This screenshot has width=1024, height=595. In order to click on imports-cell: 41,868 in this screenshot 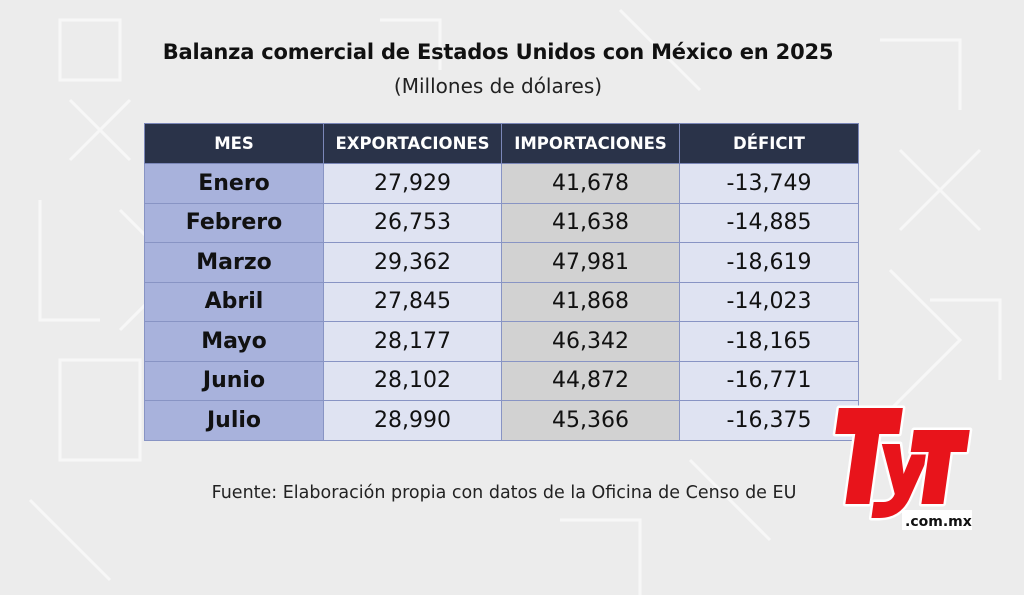, I will do `click(590, 301)`.